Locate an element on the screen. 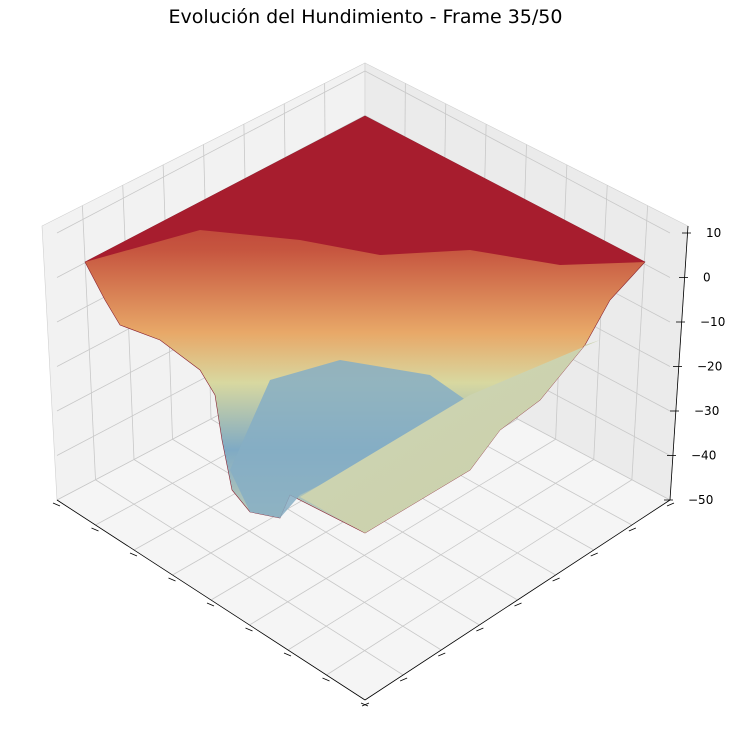  z-tick-label: −20 is located at coordinates (709, 367).